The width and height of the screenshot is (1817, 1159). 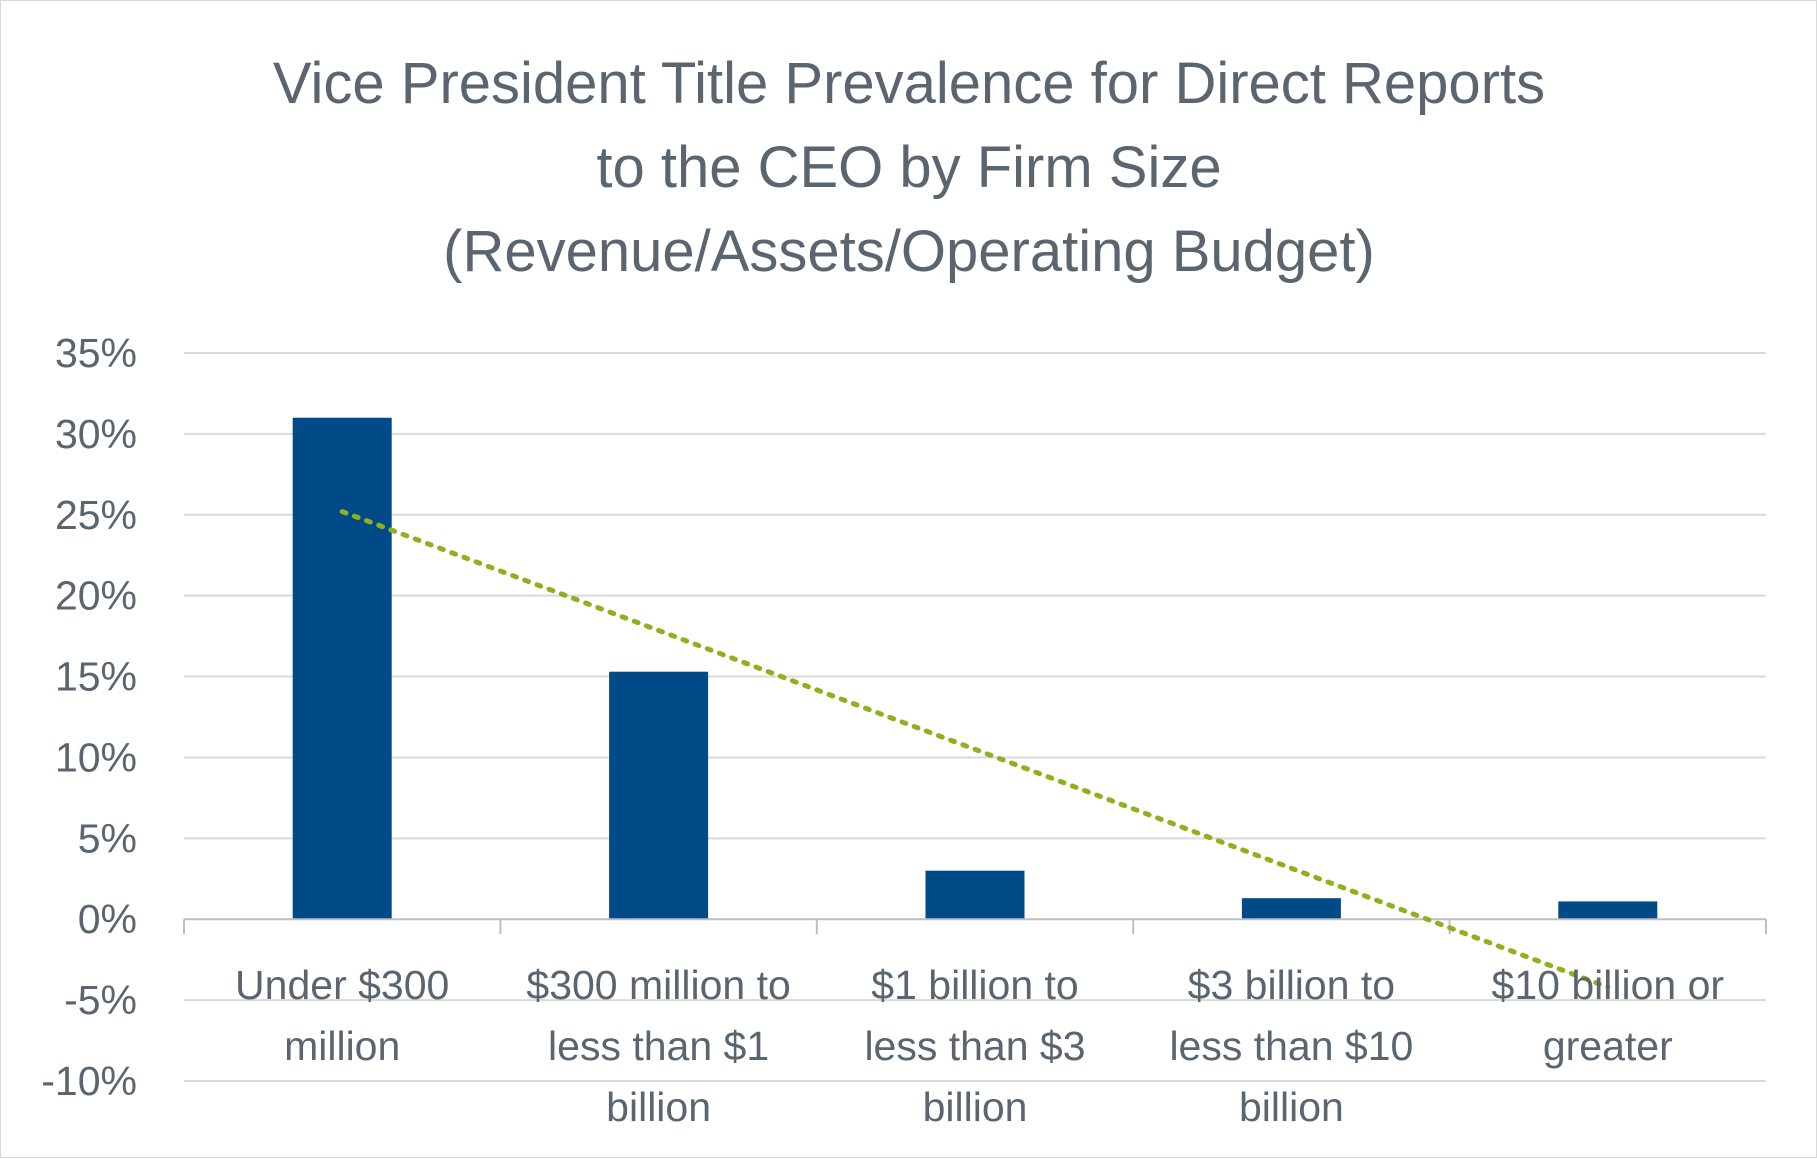 I want to click on x-axis, so click(x=975, y=926).